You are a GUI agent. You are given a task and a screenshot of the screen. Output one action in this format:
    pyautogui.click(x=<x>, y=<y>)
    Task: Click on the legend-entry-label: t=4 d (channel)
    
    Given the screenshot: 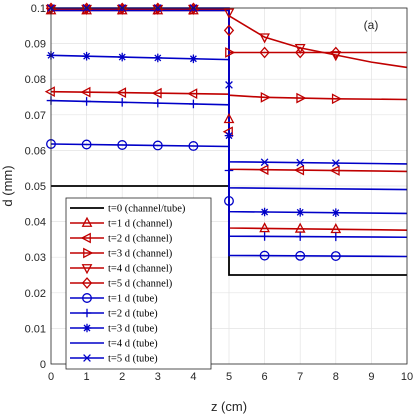 What is the action you would take?
    pyautogui.click(x=140, y=269)
    